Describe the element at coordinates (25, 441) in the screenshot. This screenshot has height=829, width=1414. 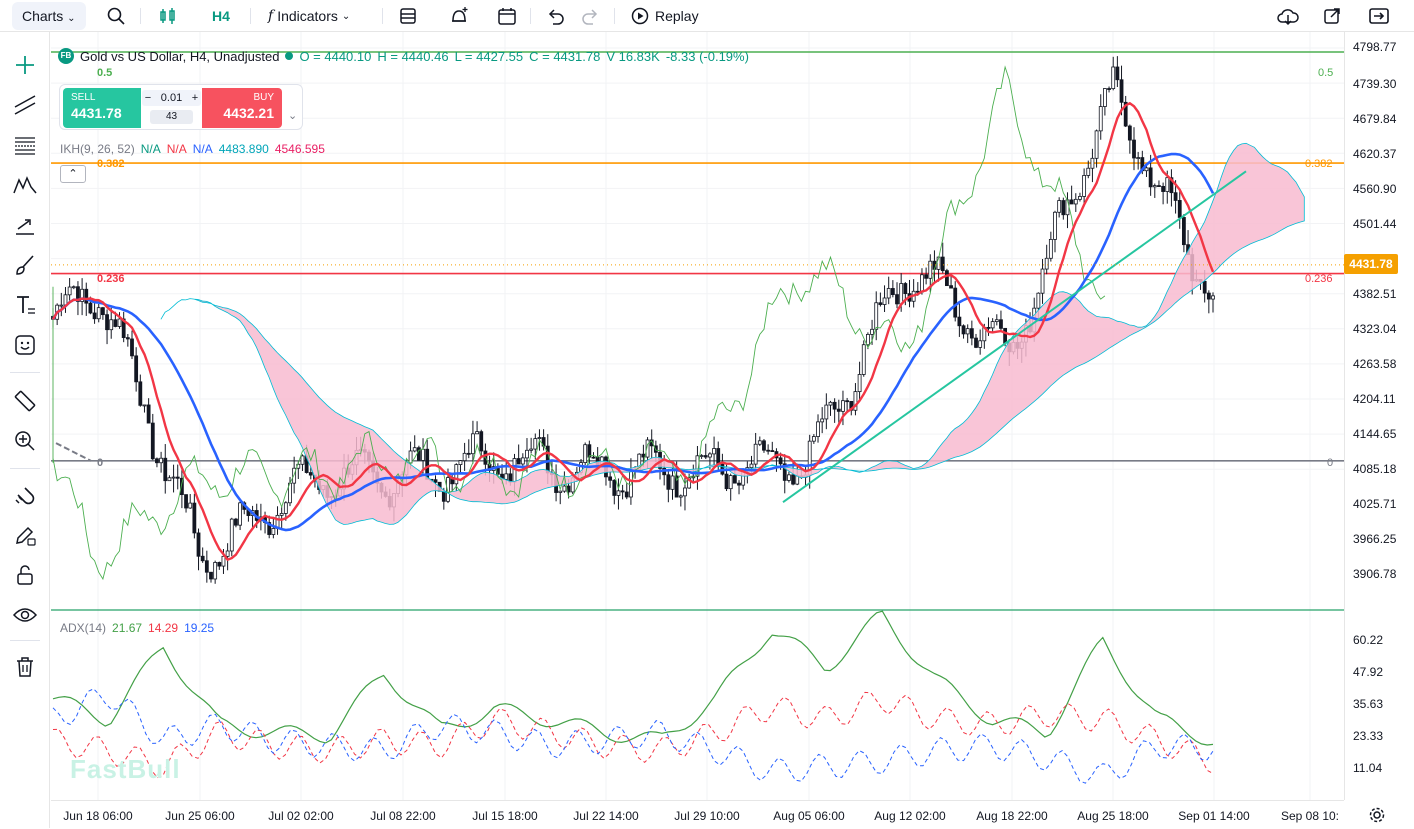
I see `zoom-tool` at that location.